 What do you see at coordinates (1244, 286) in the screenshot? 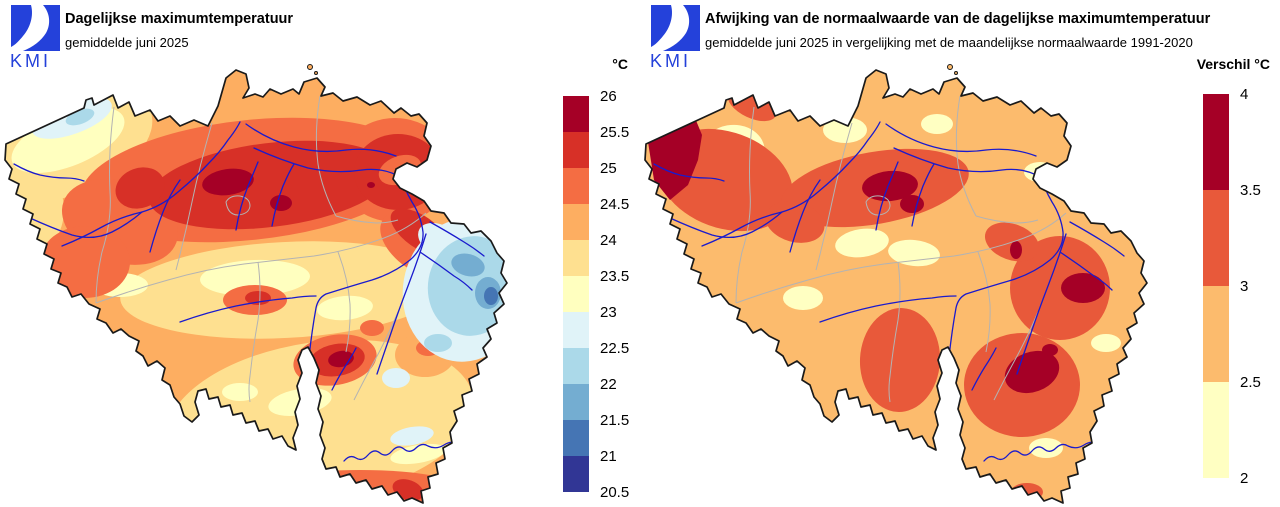
I see `colorbar-tick-label: 3` at bounding box center [1244, 286].